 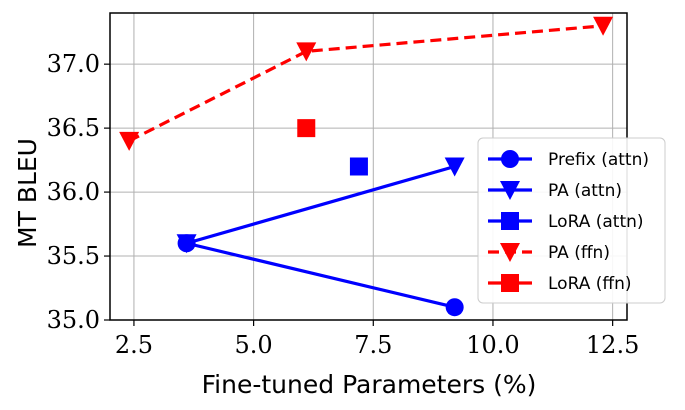 I want to click on y-tick-label: 36.5, so click(x=73, y=128).